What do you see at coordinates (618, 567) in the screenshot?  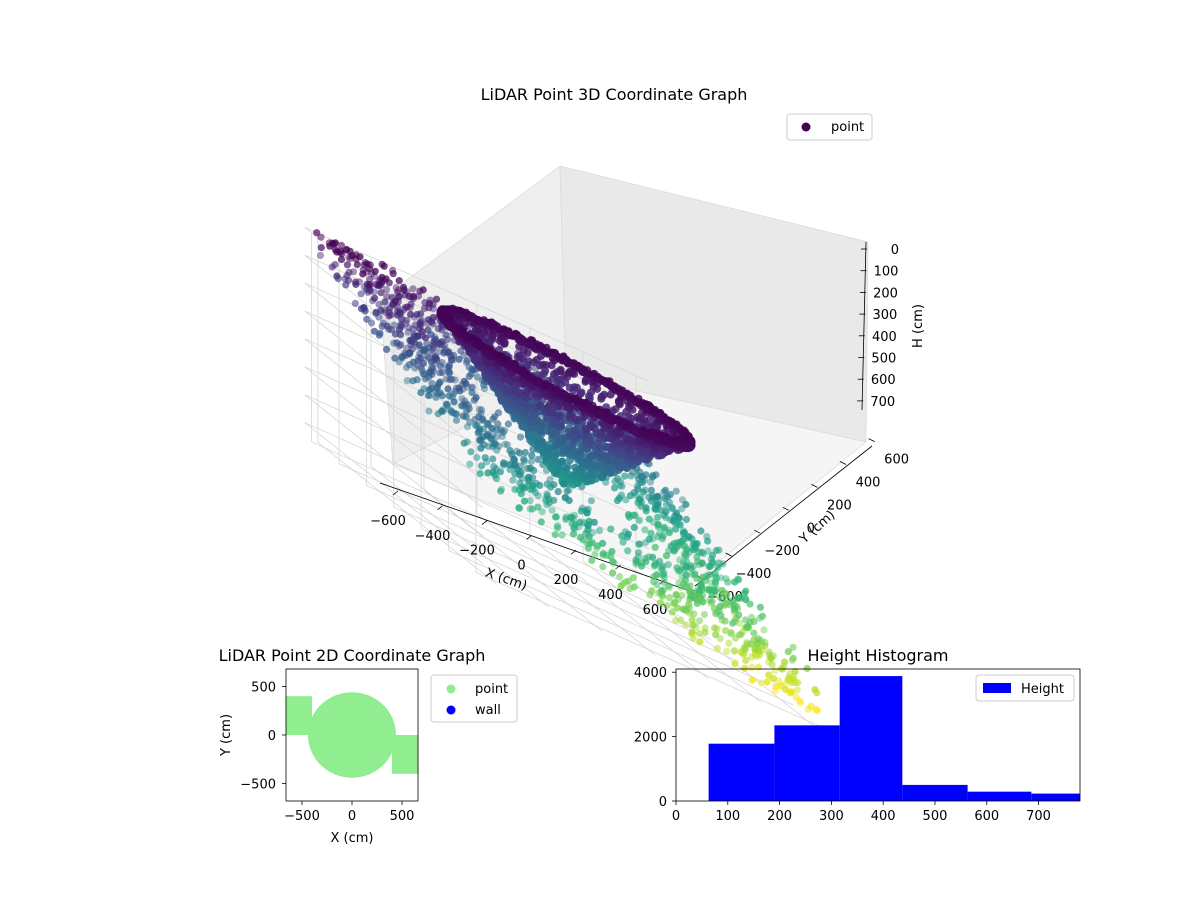 I see `x-tick-3d` at bounding box center [618, 567].